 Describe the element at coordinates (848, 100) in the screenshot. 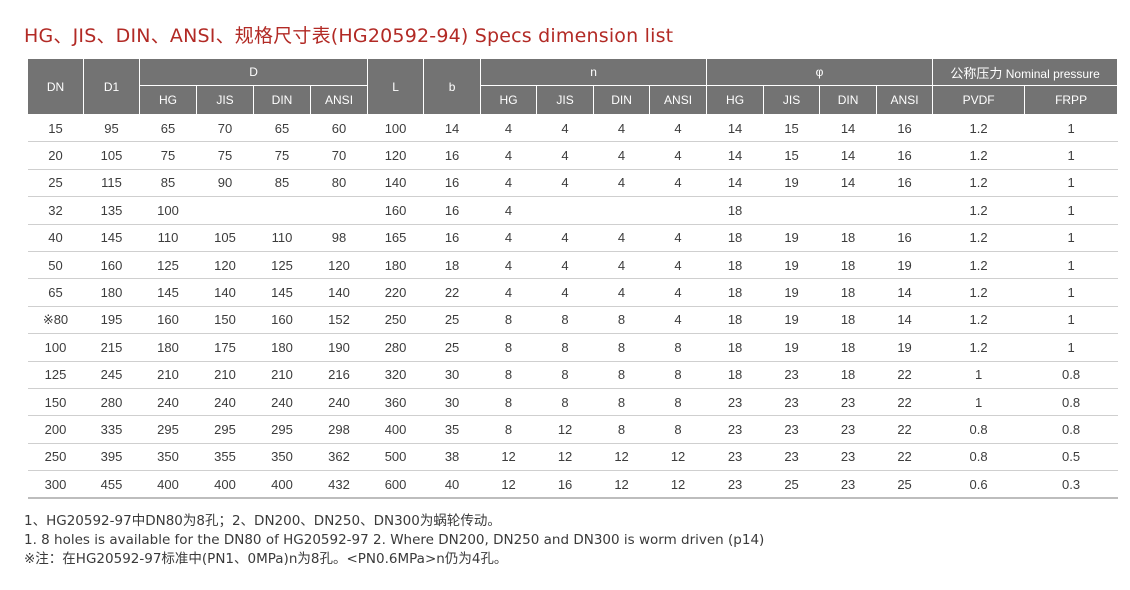

I see `header-phi-din: DIN` at that location.